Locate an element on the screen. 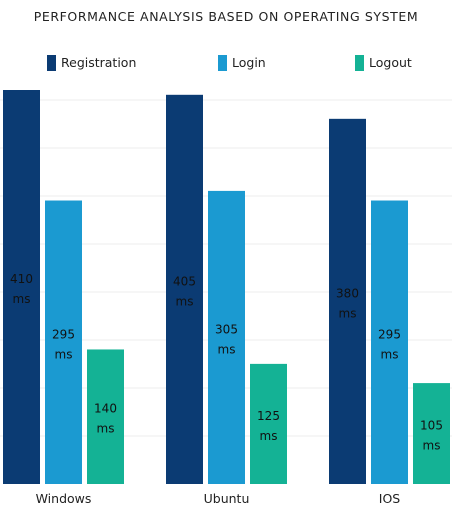  category-labels: Windows Ubuntu IOS is located at coordinates (218, 498).